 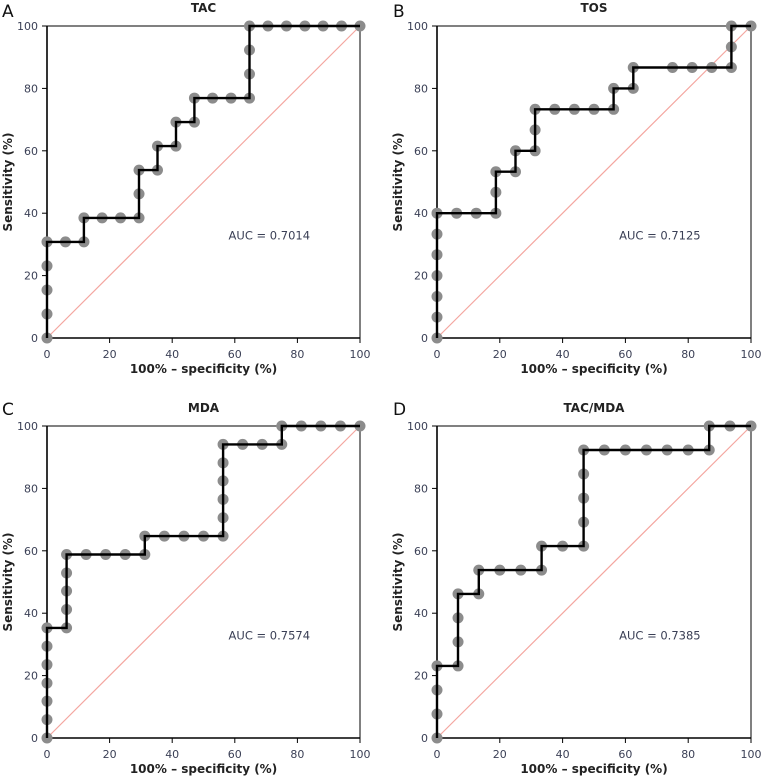 What do you see at coordinates (204, 8) in the screenshot?
I see `chart-title: TAC` at bounding box center [204, 8].